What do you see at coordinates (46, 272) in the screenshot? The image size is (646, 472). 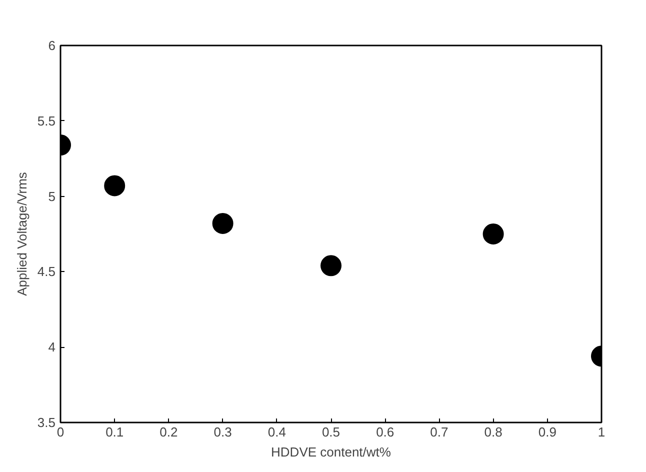 I see `y-tick-label: 4.5` at bounding box center [46, 272].